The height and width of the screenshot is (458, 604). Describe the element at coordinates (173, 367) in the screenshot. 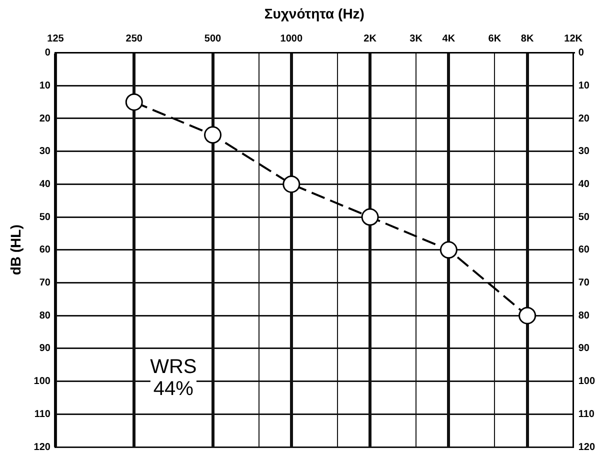

I see `annotation: WRS` at that location.